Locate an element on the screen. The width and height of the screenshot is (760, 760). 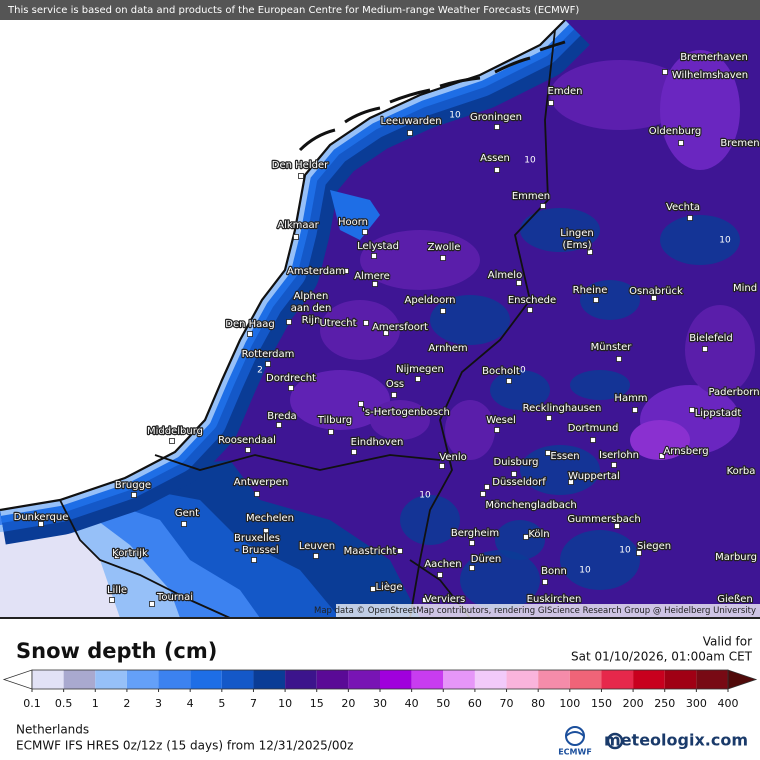
city-label: Düsseldorf is located at coordinates (519, 482).